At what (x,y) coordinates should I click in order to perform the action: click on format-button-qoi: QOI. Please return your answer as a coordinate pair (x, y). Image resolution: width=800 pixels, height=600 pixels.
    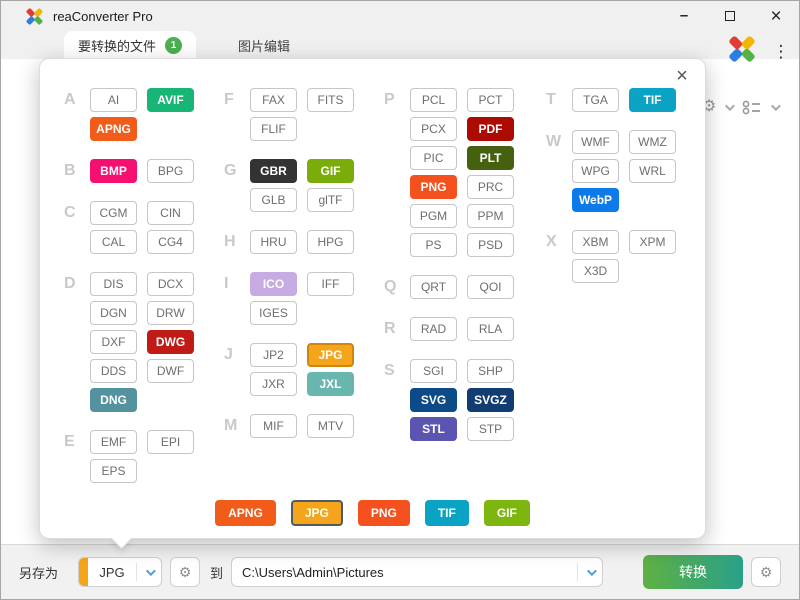
    Looking at the image, I should click on (490, 287).